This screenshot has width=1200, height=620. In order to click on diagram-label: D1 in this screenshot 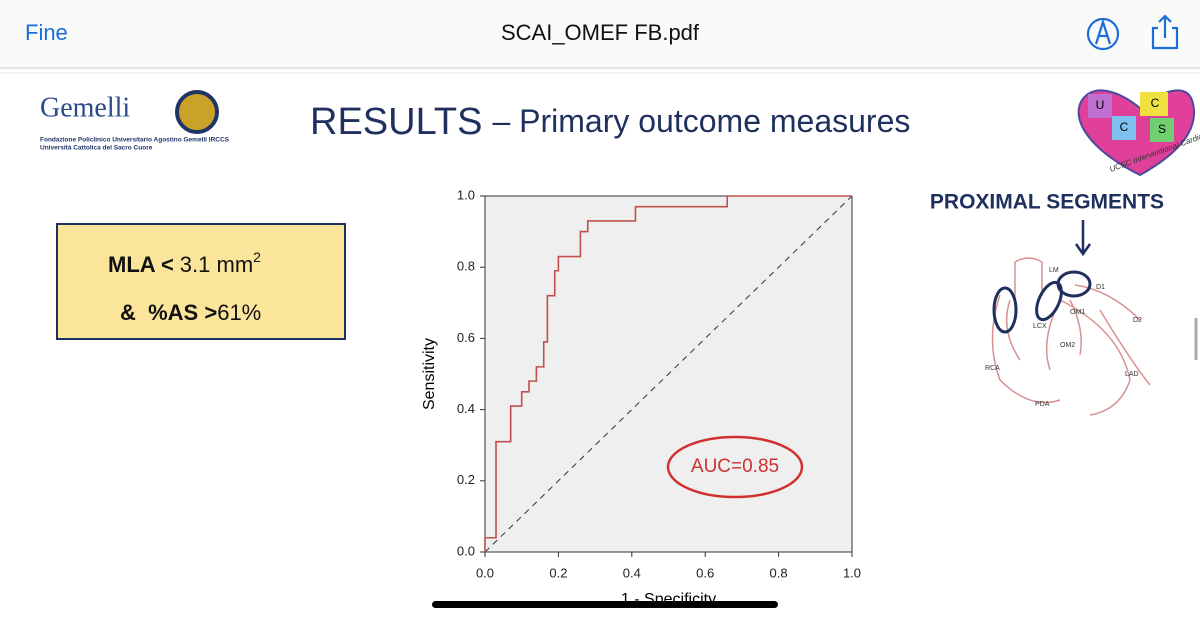, I will do `click(1100, 287)`.